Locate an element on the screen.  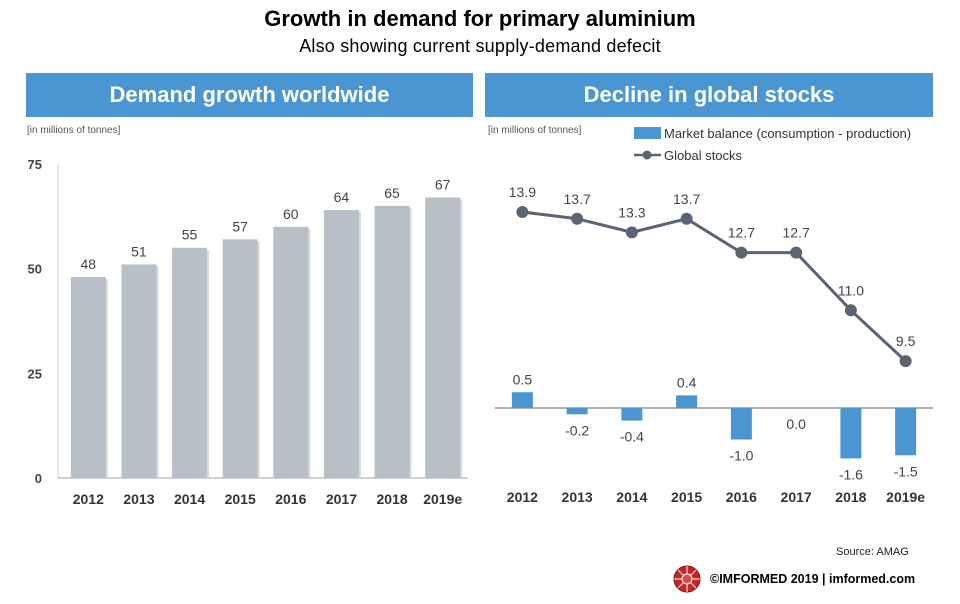
left-x-tick-label: 2014 is located at coordinates (189, 499).